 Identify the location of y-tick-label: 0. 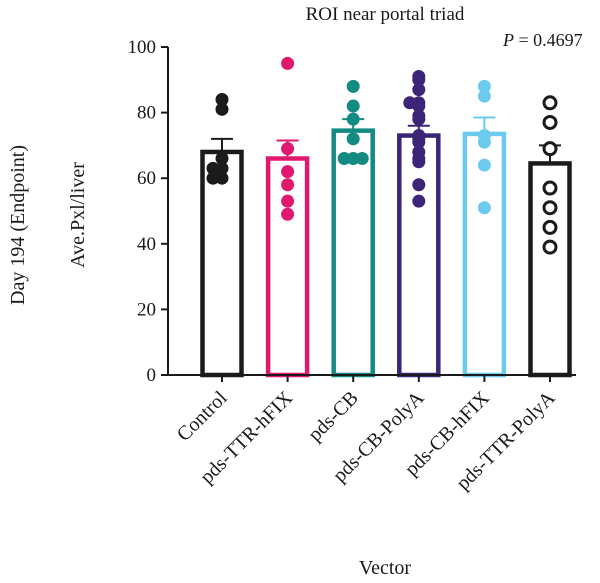
(152, 375).